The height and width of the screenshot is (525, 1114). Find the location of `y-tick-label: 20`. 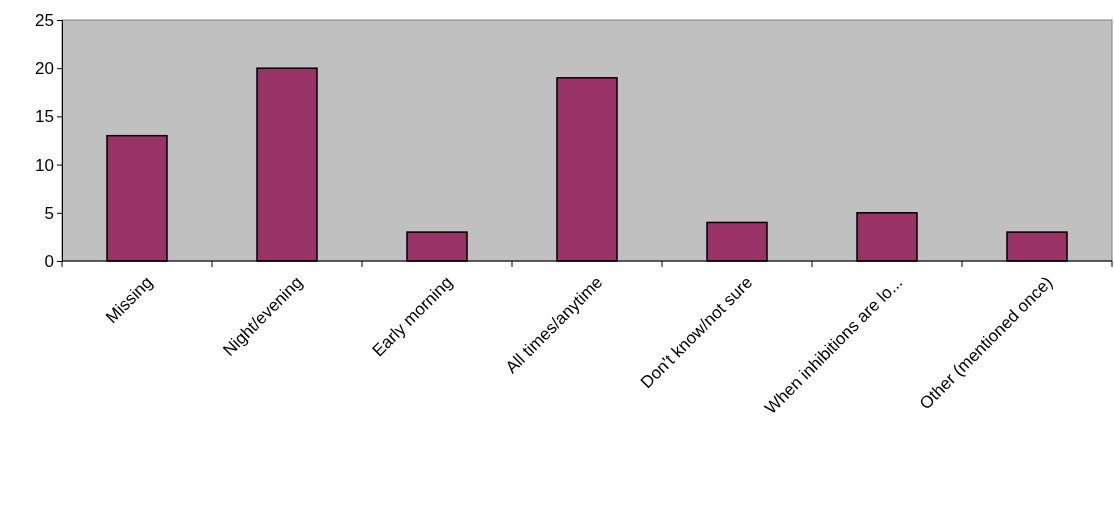

y-tick-label: 20 is located at coordinates (44, 69).